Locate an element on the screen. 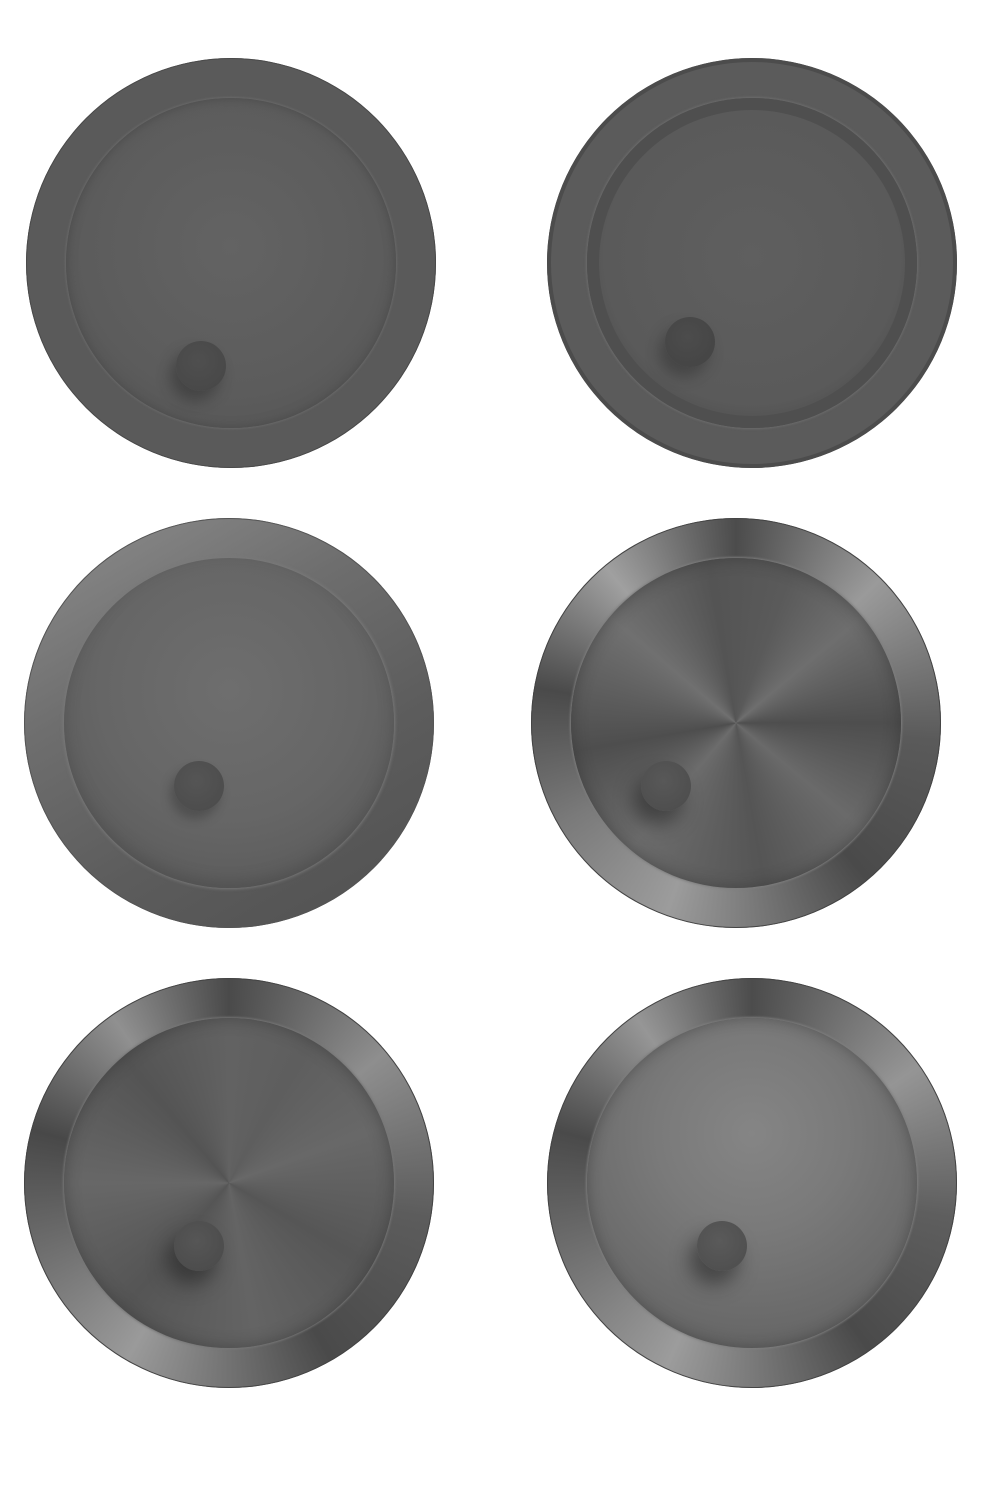 The height and width of the screenshot is (1500, 1000). rotary-knob-bevelled is located at coordinates (229, 723).